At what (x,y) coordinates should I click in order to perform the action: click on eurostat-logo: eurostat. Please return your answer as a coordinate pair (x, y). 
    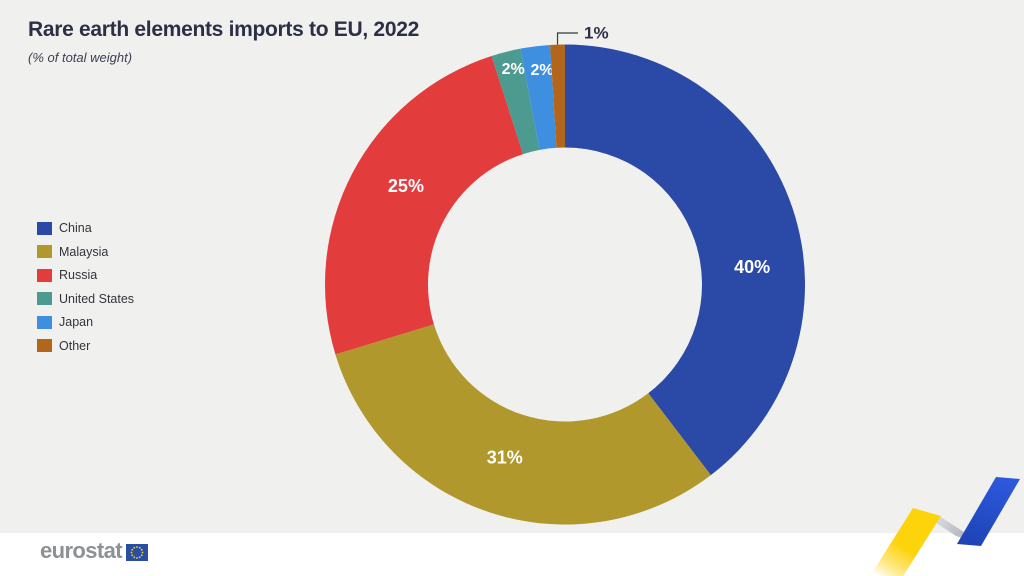
    Looking at the image, I should click on (94, 551).